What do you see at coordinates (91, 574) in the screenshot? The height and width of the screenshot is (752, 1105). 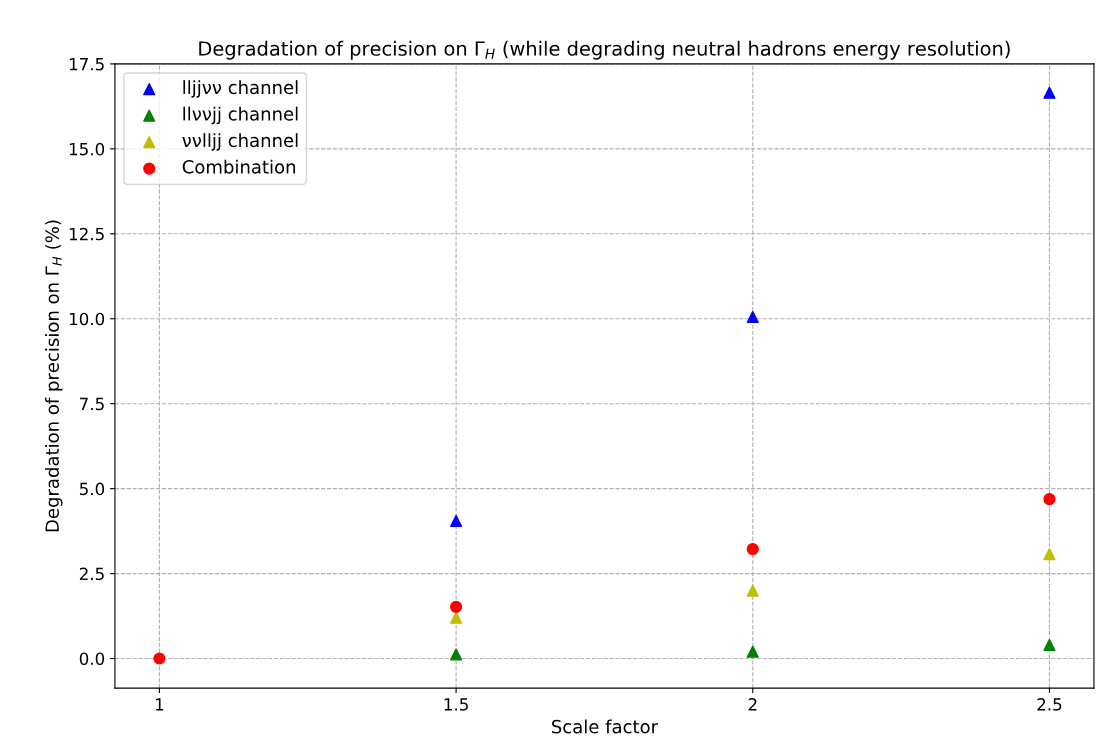 I see `y-tick-label: 2.5` at bounding box center [91, 574].